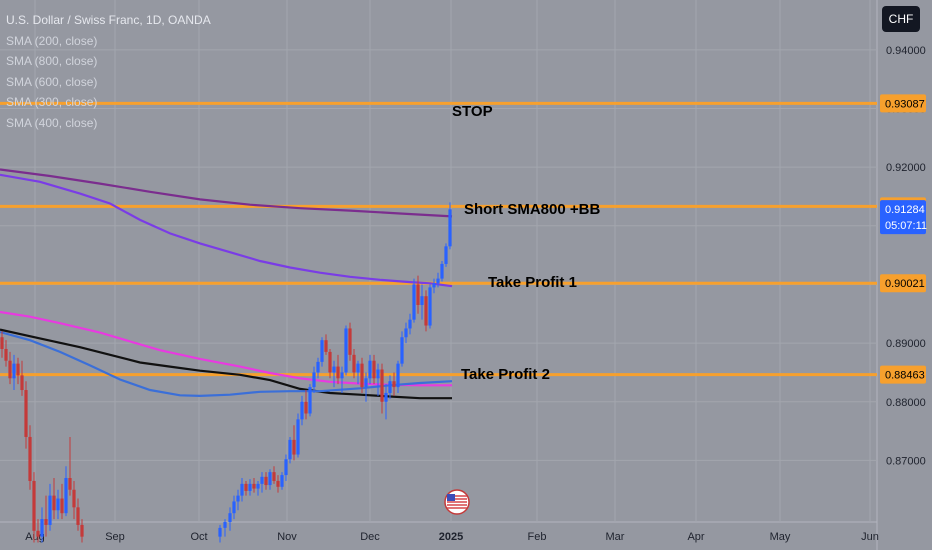 The image size is (932, 550). Describe the element at coordinates (52, 102) in the screenshot. I see `legend-sma-300: SMA (300, close)` at that location.